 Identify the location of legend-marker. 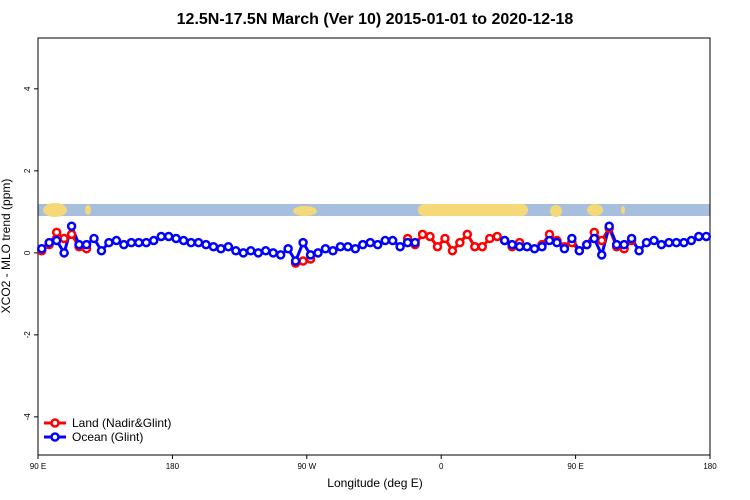
(55, 423).